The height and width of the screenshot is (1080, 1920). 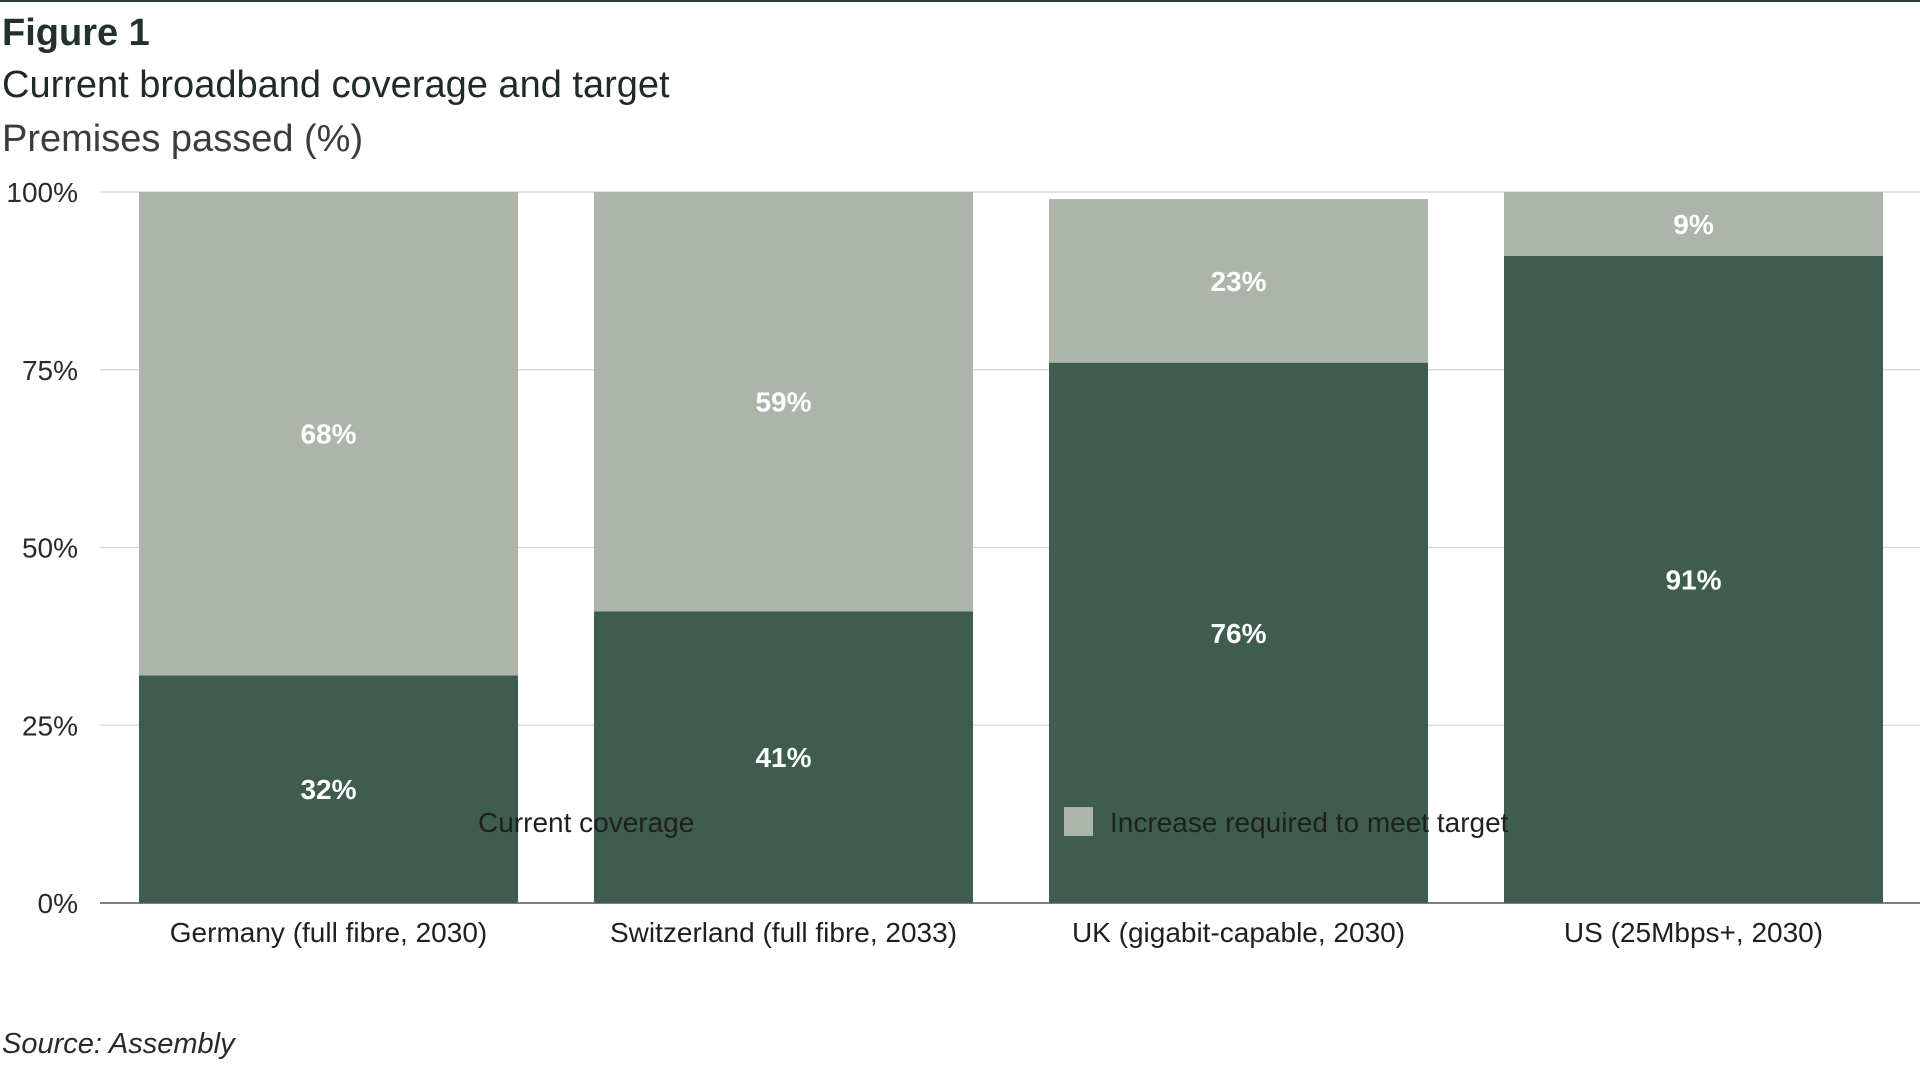 I want to click on bar-value-label: 91%, so click(x=1693, y=579).